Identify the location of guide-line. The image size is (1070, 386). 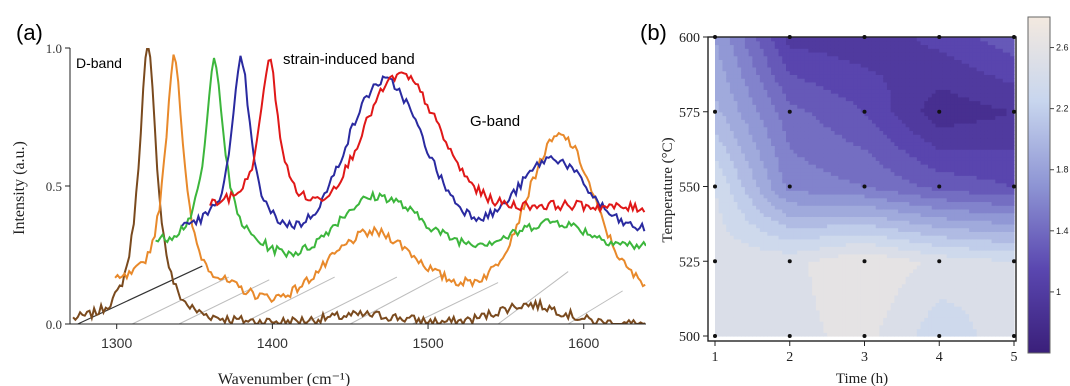
(181, 300).